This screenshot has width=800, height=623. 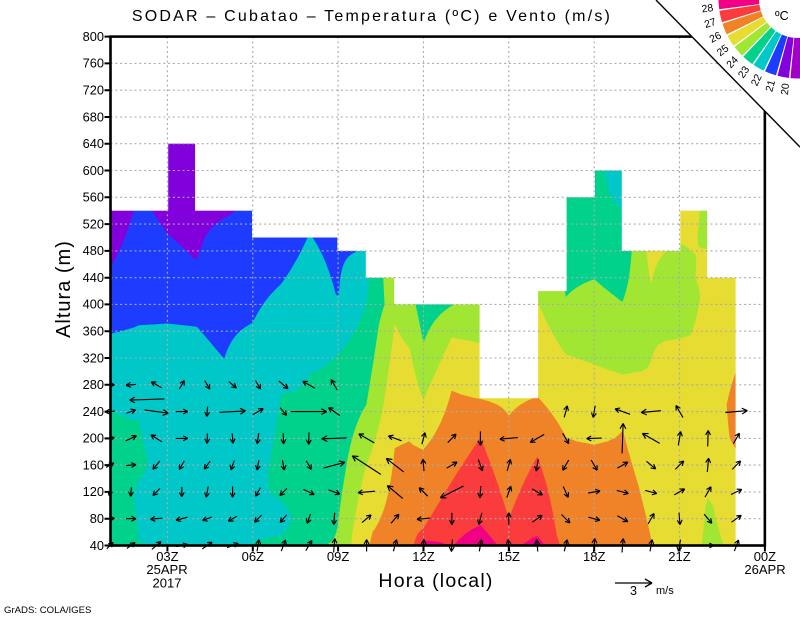 What do you see at coordinates (757, 80) in the screenshot?
I see `svg-text: 22` at bounding box center [757, 80].